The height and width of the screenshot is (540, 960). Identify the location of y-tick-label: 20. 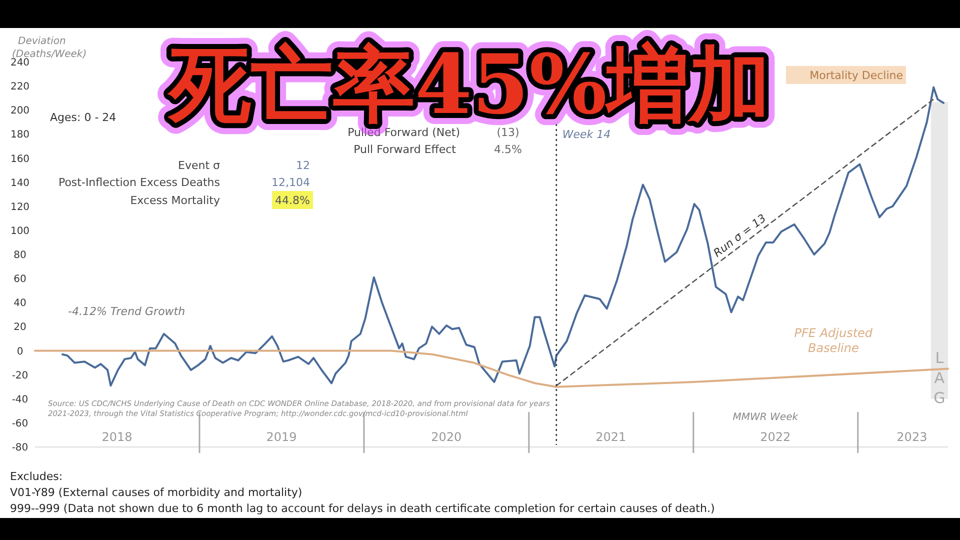
(20, 328).